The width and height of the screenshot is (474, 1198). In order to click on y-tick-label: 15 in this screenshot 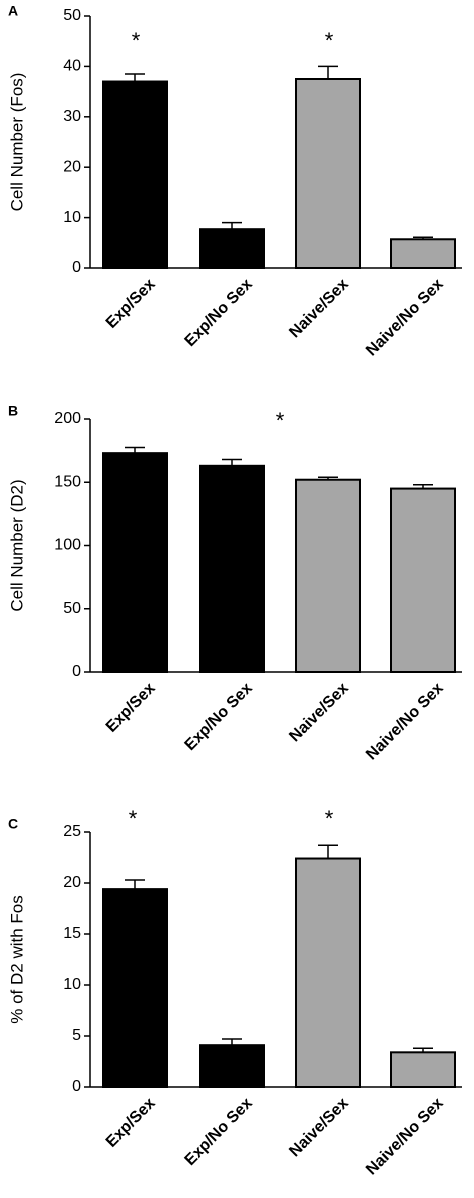, I will do `click(72, 933)`.